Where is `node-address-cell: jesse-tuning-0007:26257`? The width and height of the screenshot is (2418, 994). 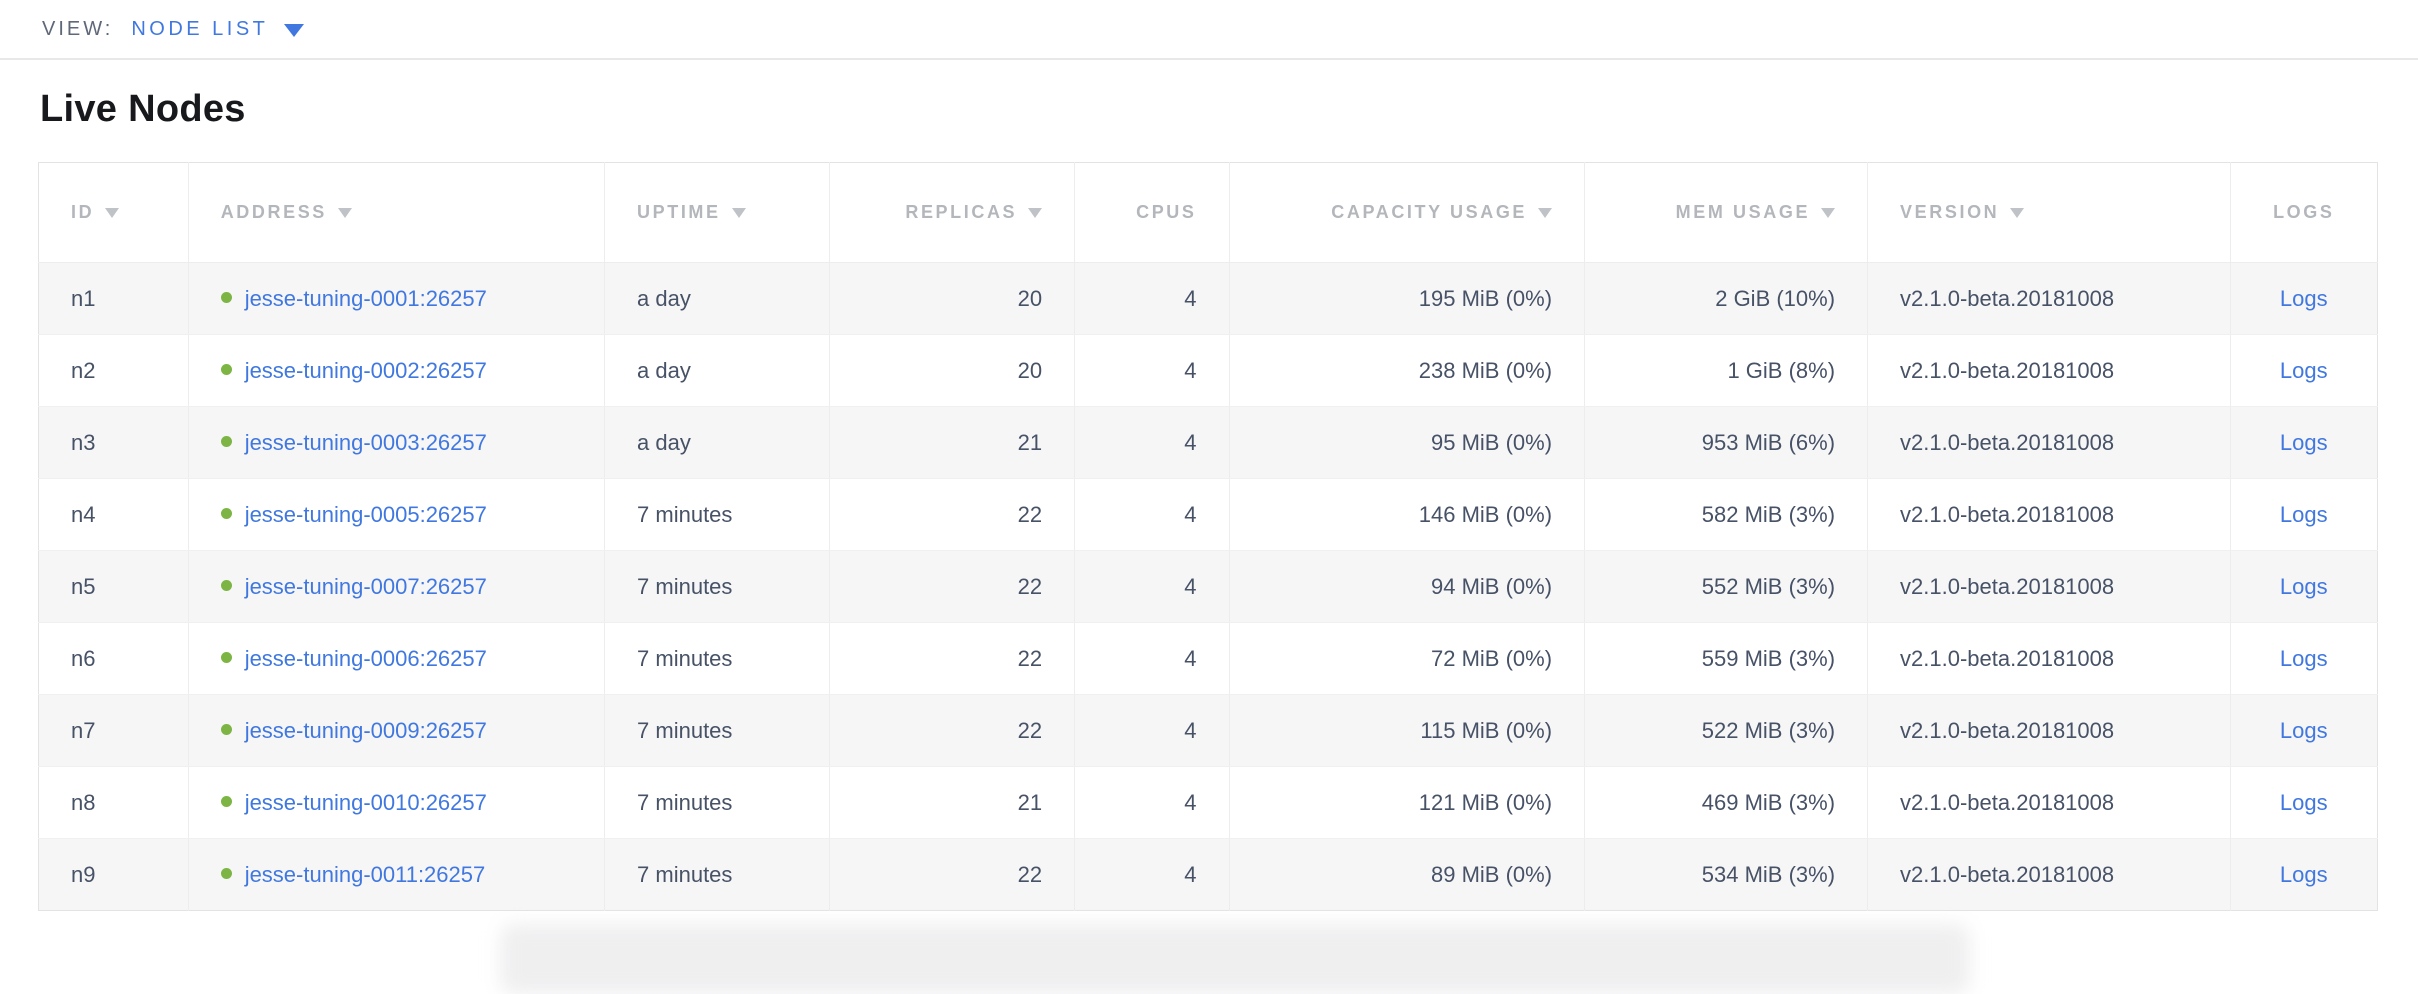
node-address-cell: jesse-tuning-0007:26257 is located at coordinates (397, 586).